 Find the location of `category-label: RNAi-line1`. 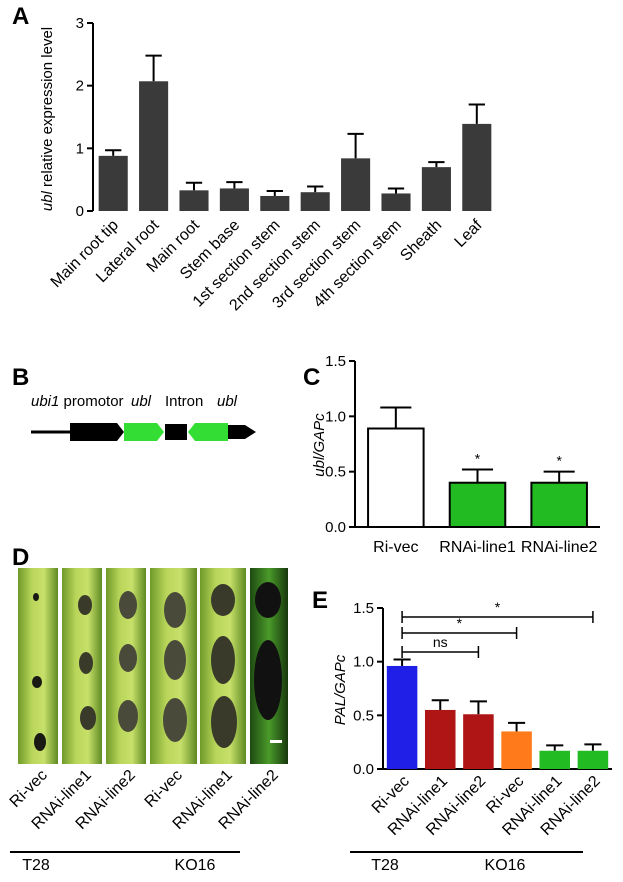

category-label: RNAi-line1 is located at coordinates (477, 547).